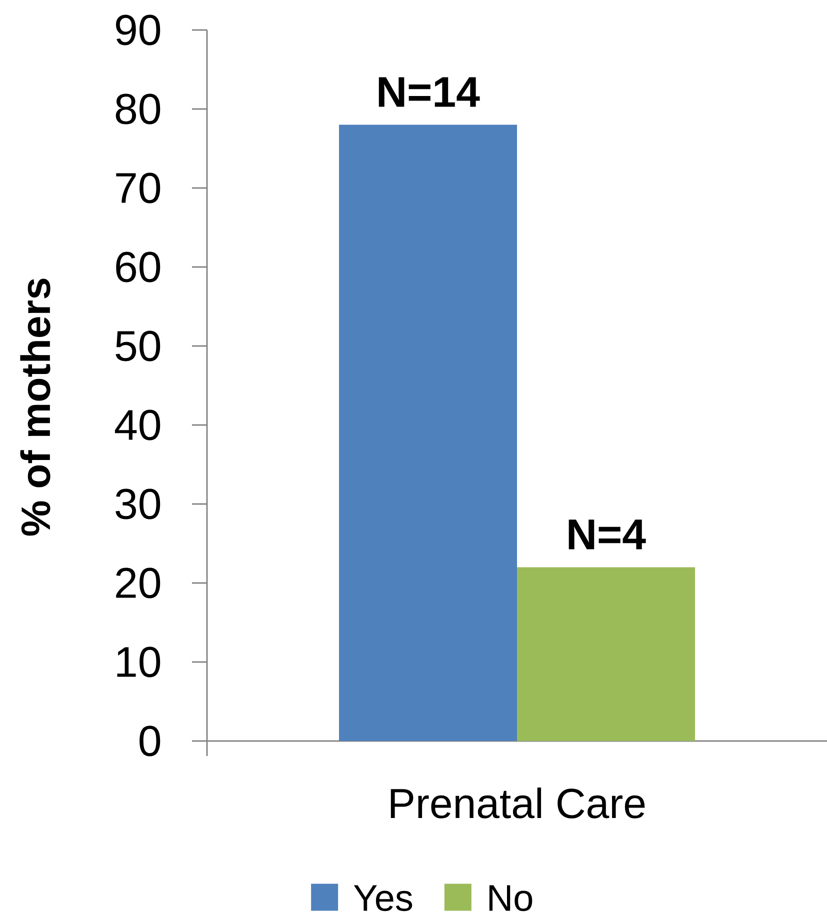 The width and height of the screenshot is (827, 915). What do you see at coordinates (138, 267) in the screenshot?
I see `y-tick-label: 60` at bounding box center [138, 267].